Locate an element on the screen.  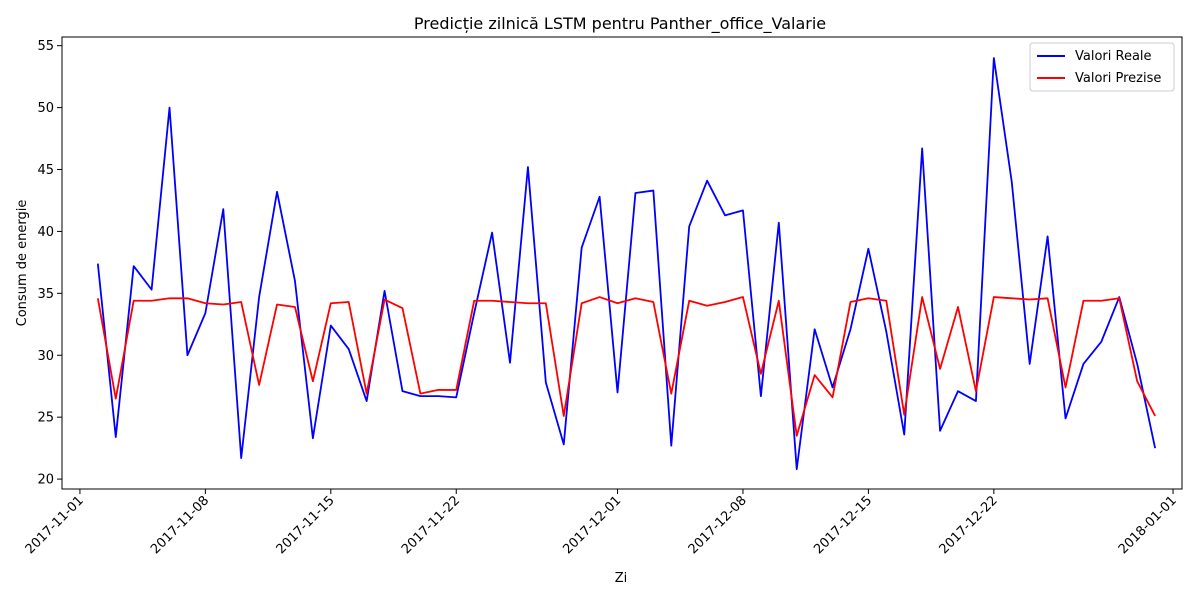
y-axis: 20 25 30 35 40 45 50 55 is located at coordinates (49, 263).